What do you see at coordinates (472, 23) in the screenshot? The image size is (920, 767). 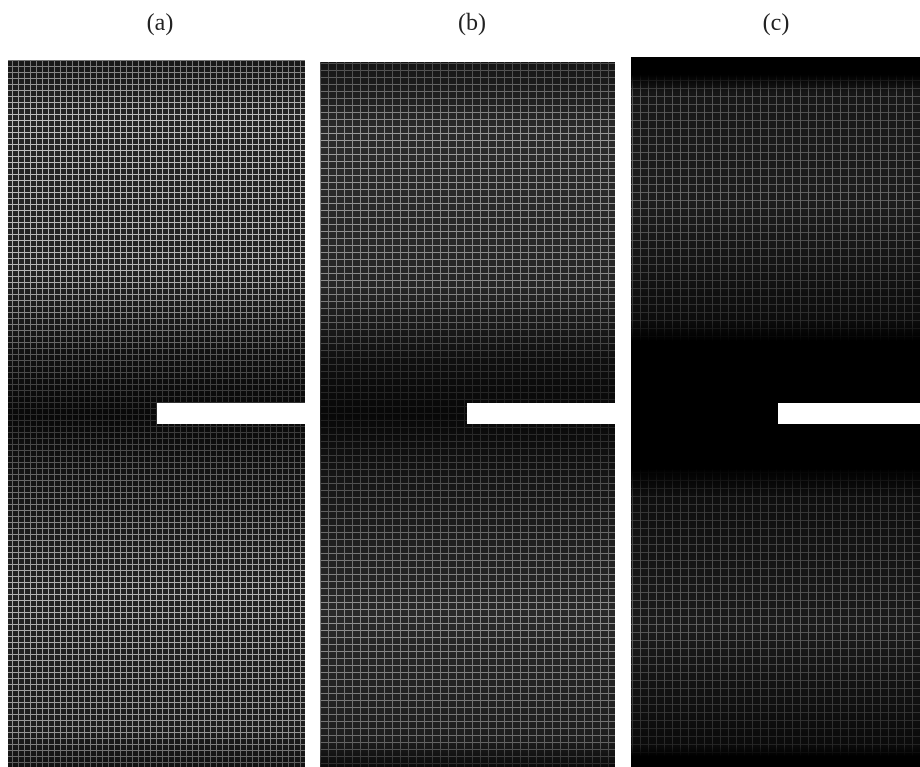 I see `panel-label: (b)` at bounding box center [472, 23].